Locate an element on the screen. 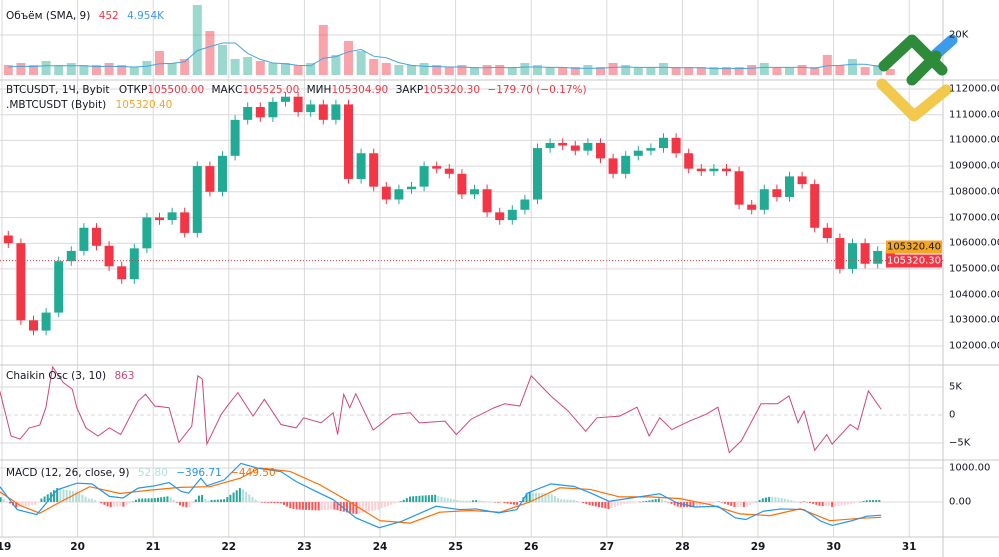 The height and width of the screenshot is (557, 999). chaikin-legend: Chaikin Osc (3, 10) 863 is located at coordinates (70, 376).